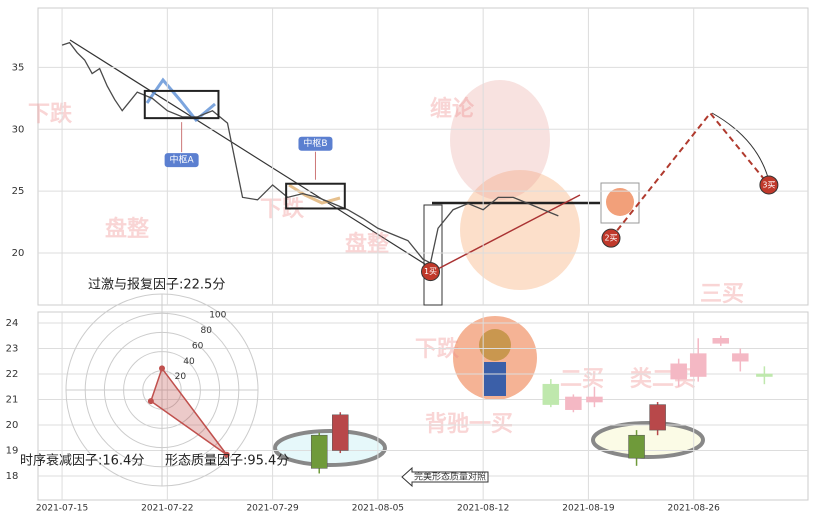 Image resolution: width=813 pixels, height=524 pixels. What do you see at coordinates (12, 323) in the screenshot?
I see `y-tick-label: 24` at bounding box center [12, 323].